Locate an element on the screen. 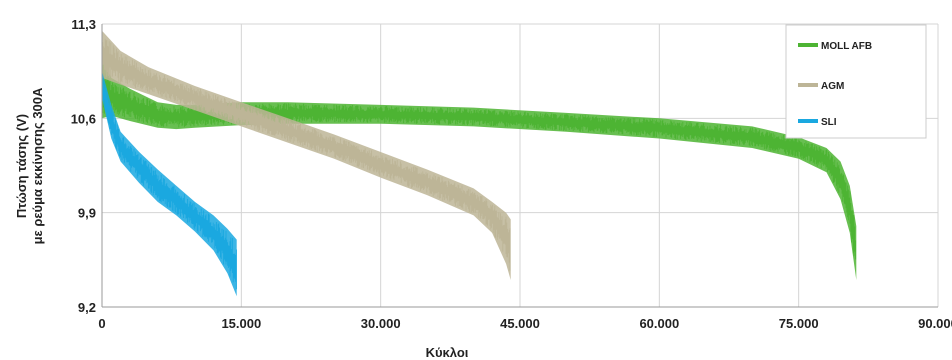 This screenshot has width=952, height=360. x-axis-title: Κύκλοι is located at coordinates (447, 352).